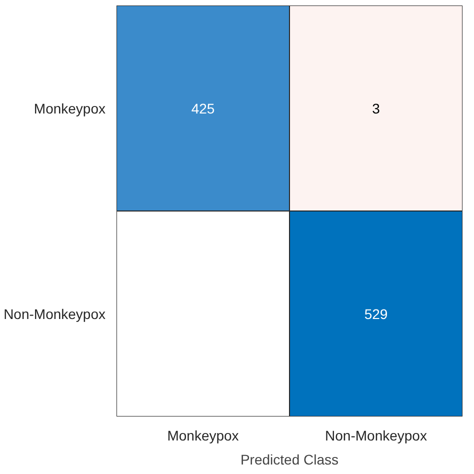 The image size is (474, 474). Describe the element at coordinates (376, 108) in the screenshot. I see `data-label: 3` at that location.